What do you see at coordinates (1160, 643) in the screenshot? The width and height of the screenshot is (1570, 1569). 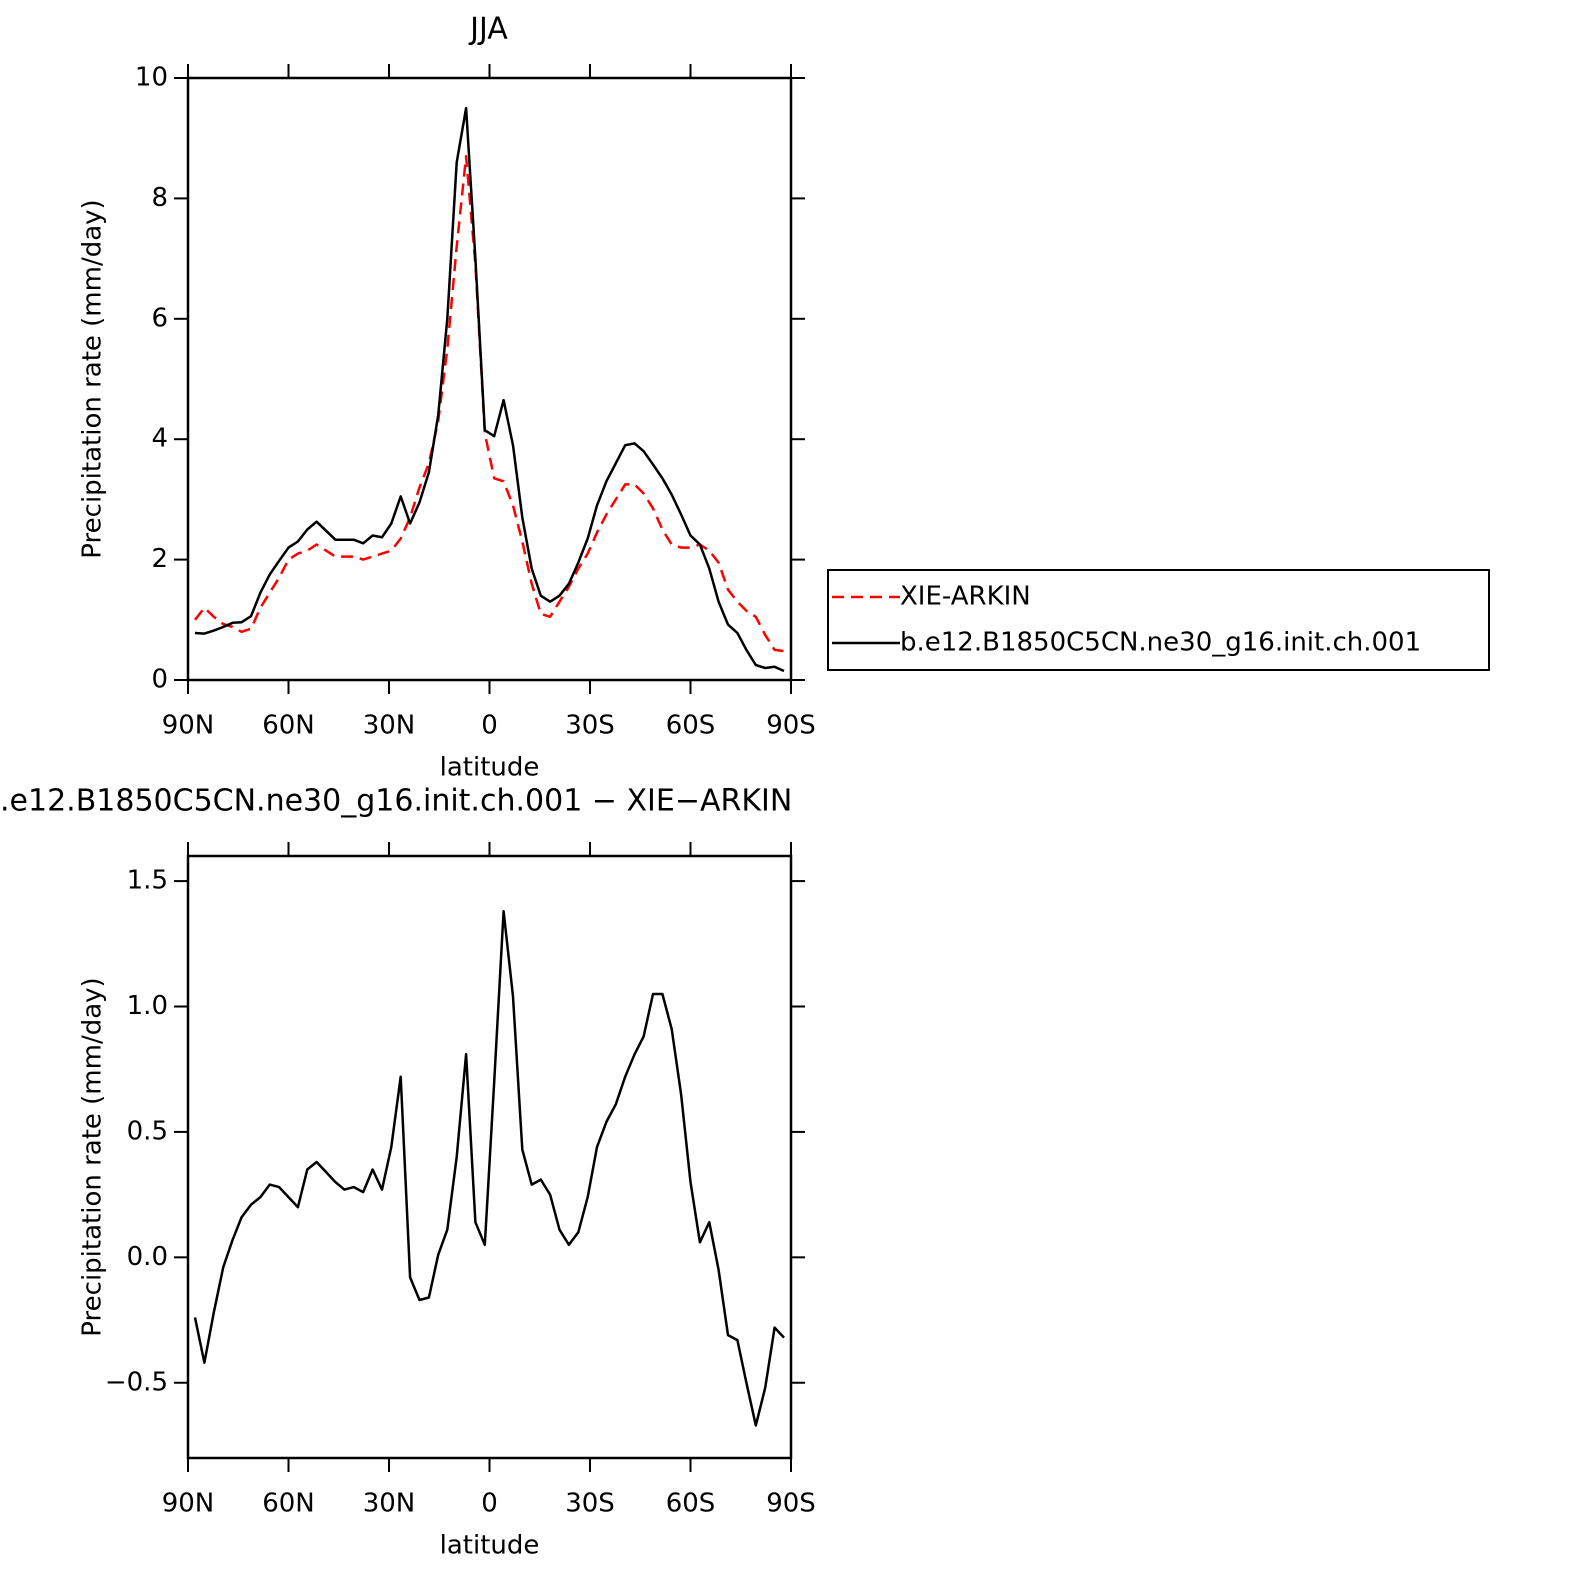 I see `legend-label: b.e12.B1850C5CN.ne30_g16.init.ch.001` at bounding box center [1160, 643].